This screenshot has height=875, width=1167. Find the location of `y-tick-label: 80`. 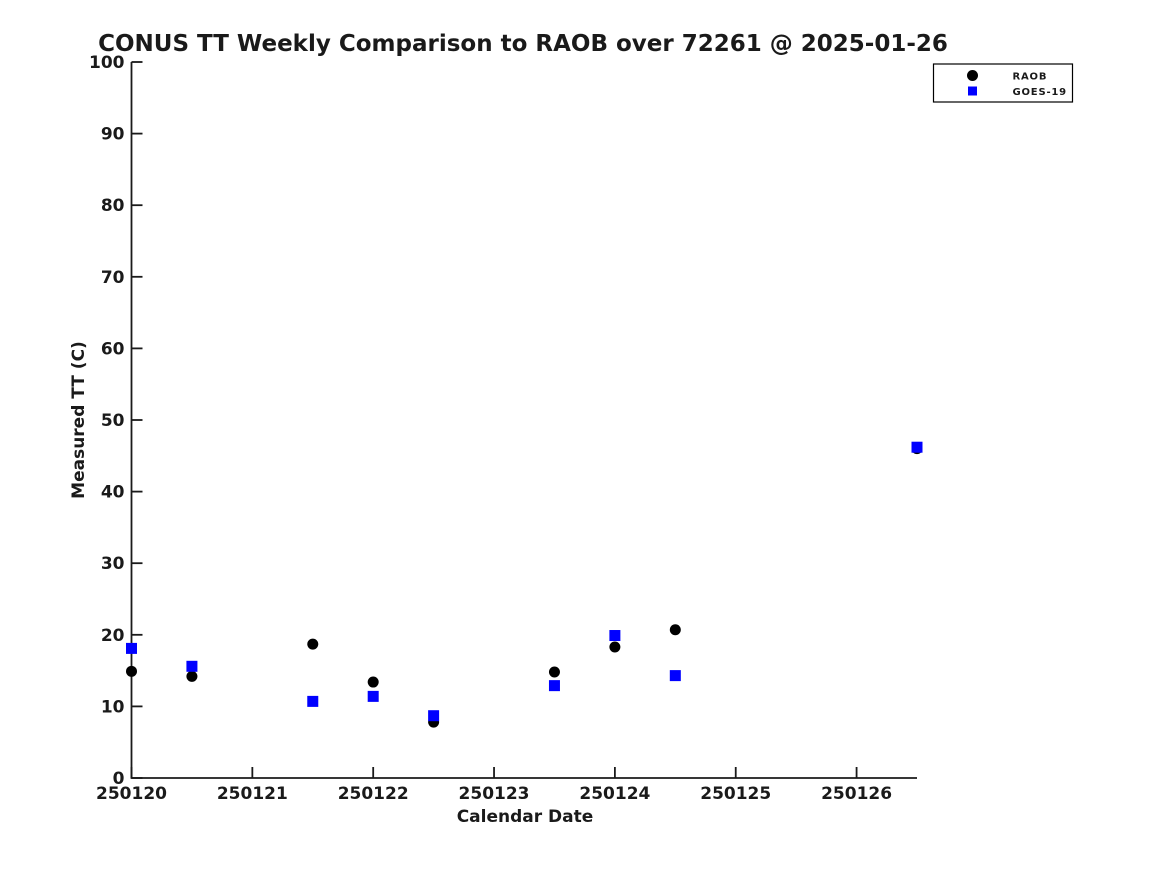

y-tick-label: 80 is located at coordinates (113, 206).